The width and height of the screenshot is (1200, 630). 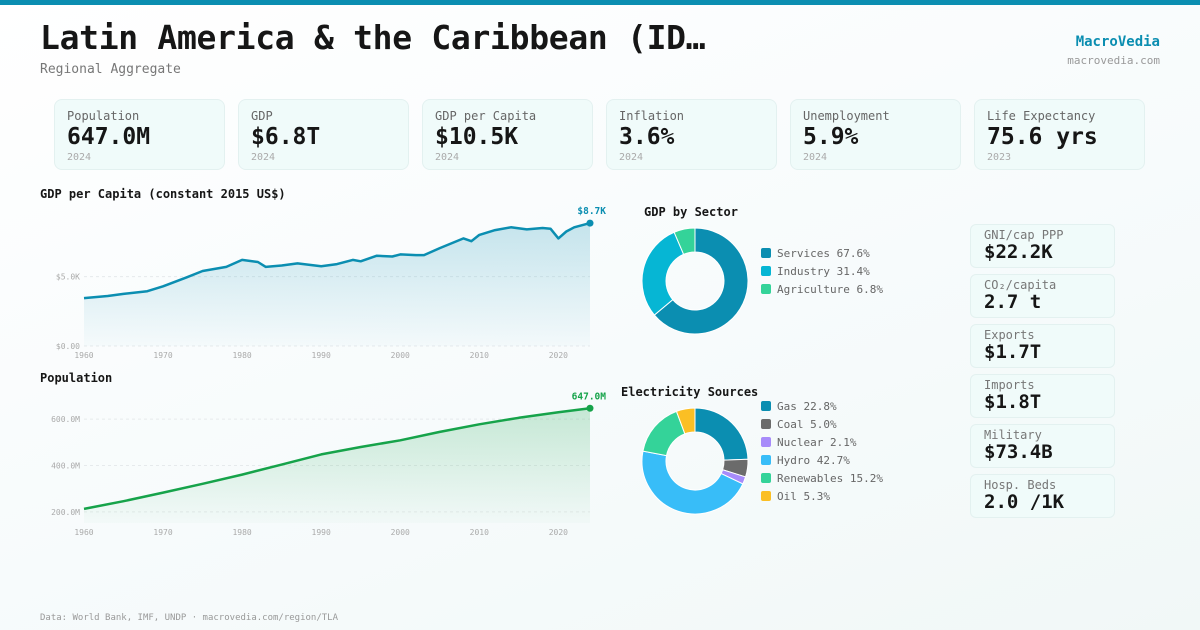 What do you see at coordinates (590, 223) in the screenshot?
I see `gdp-point` at bounding box center [590, 223].